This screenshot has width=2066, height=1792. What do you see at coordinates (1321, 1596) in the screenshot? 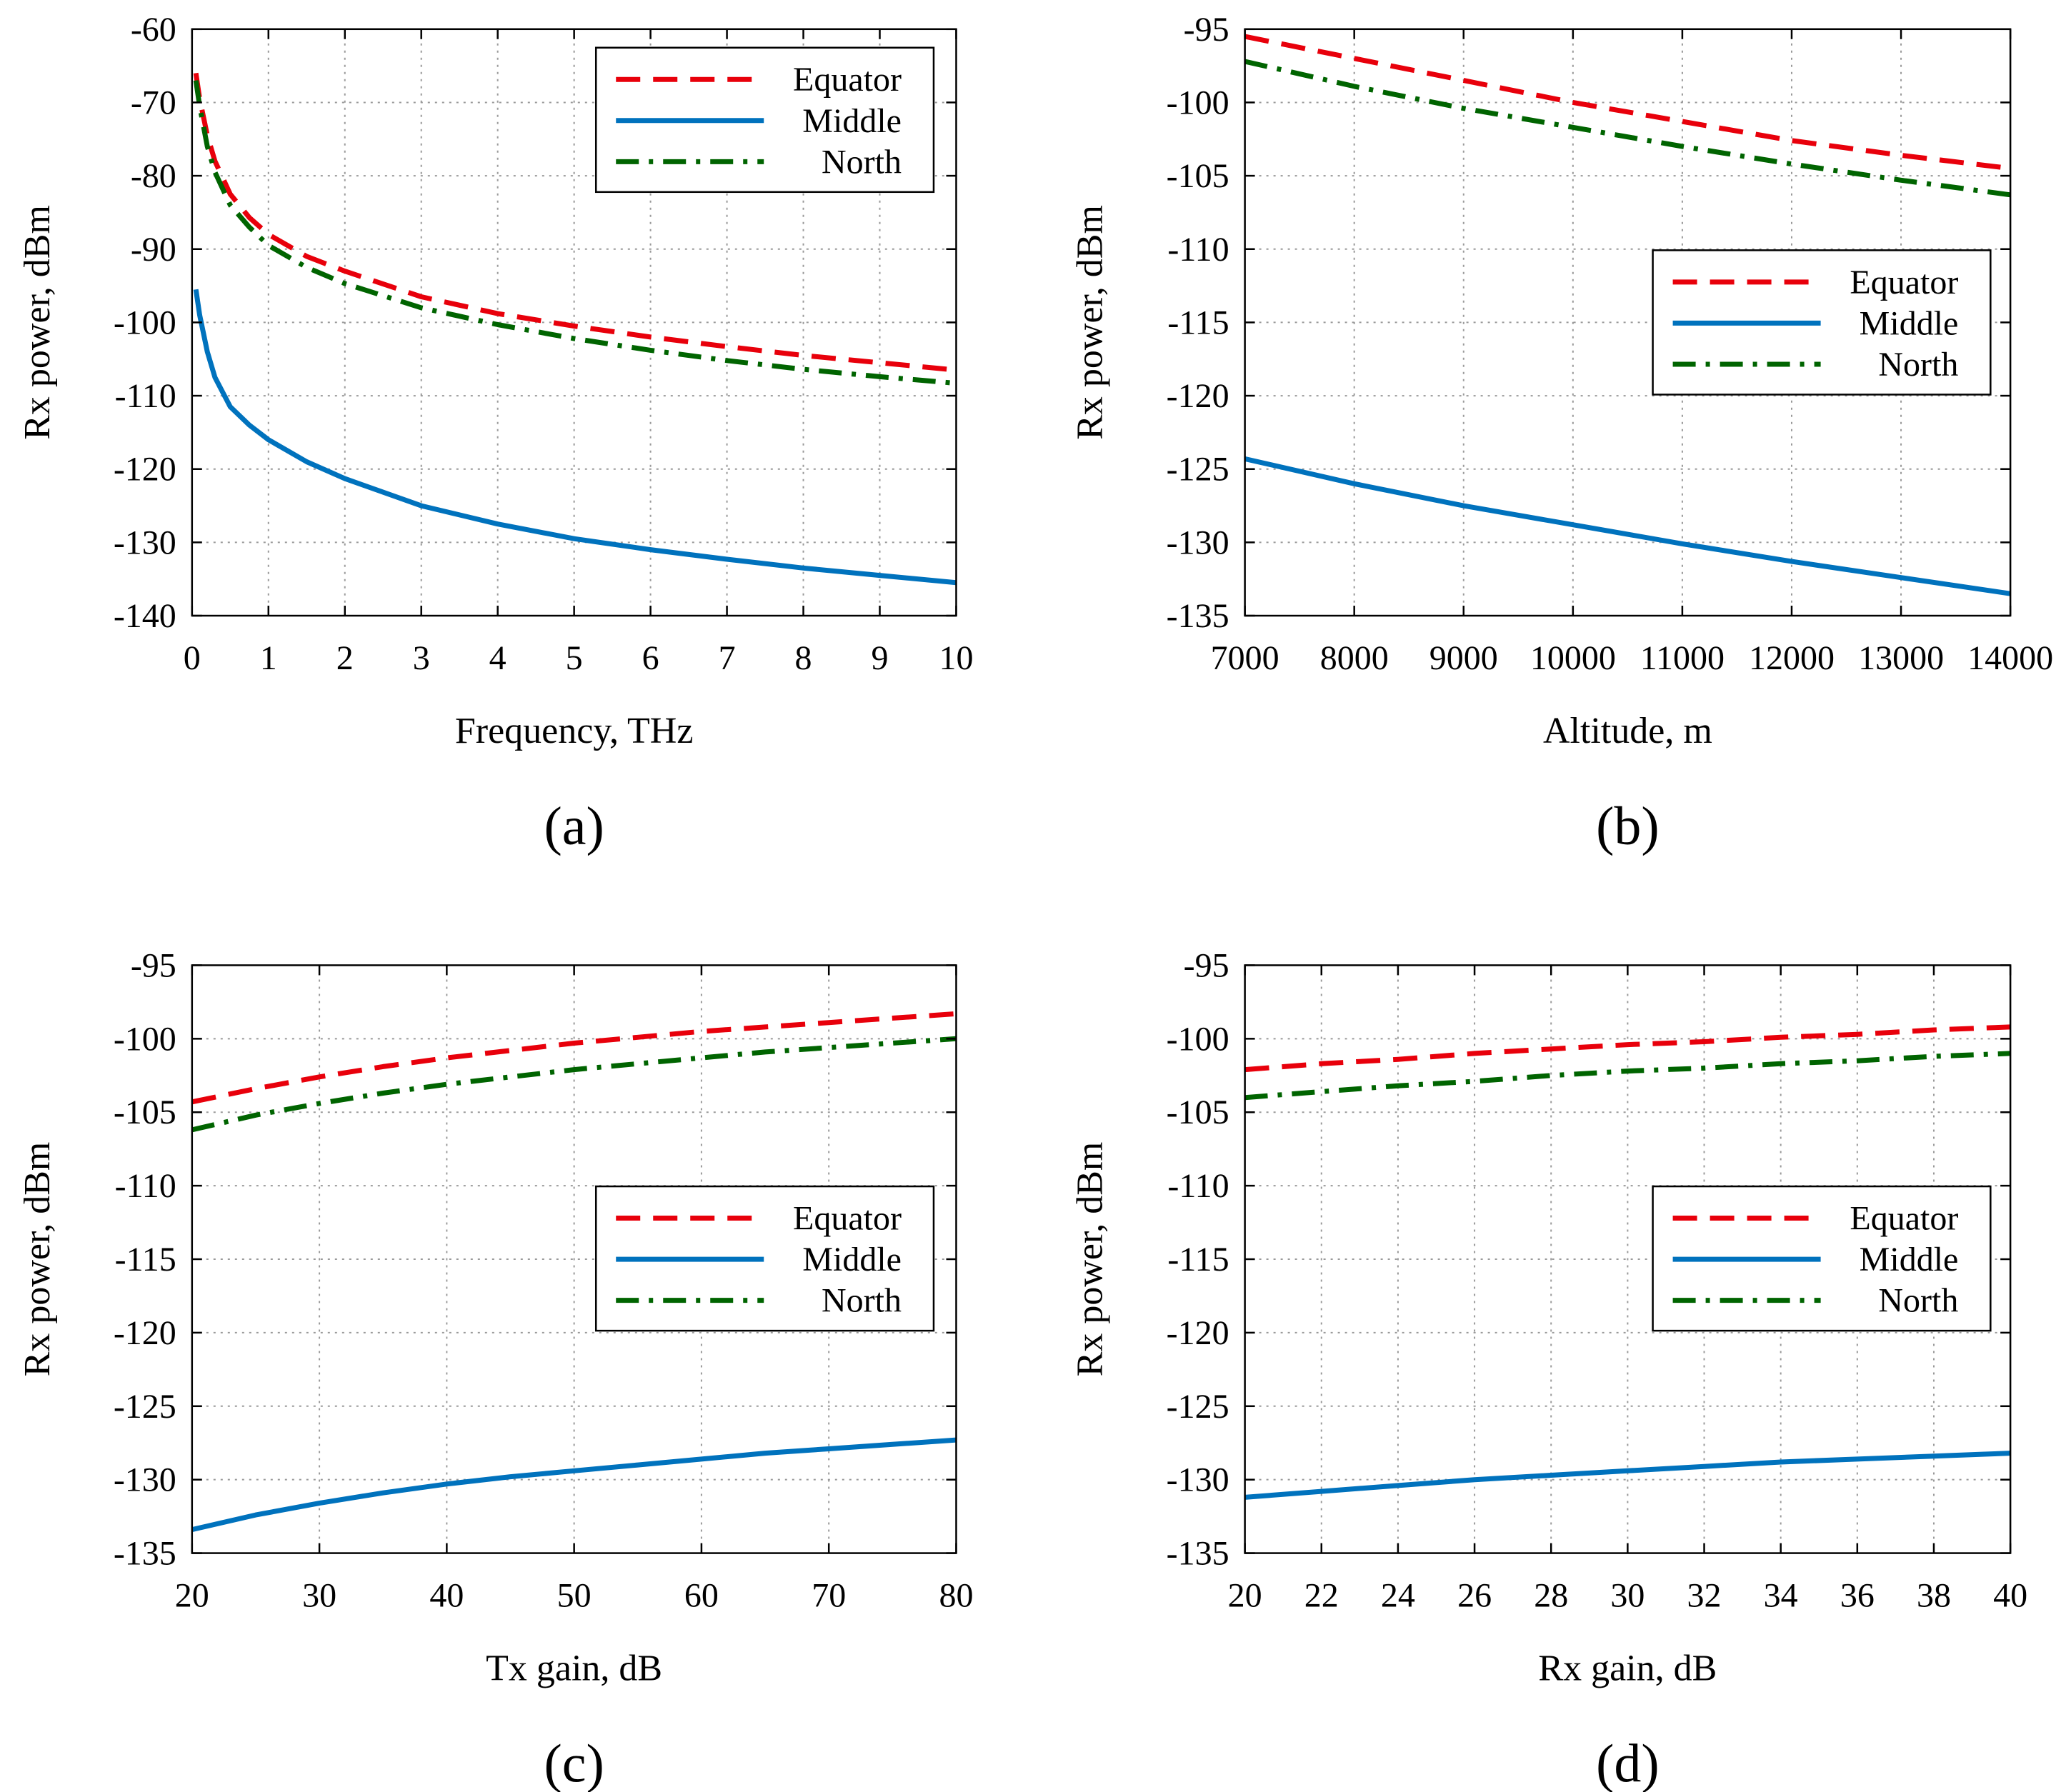
I see `x-tick-label: 22` at bounding box center [1321, 1596].